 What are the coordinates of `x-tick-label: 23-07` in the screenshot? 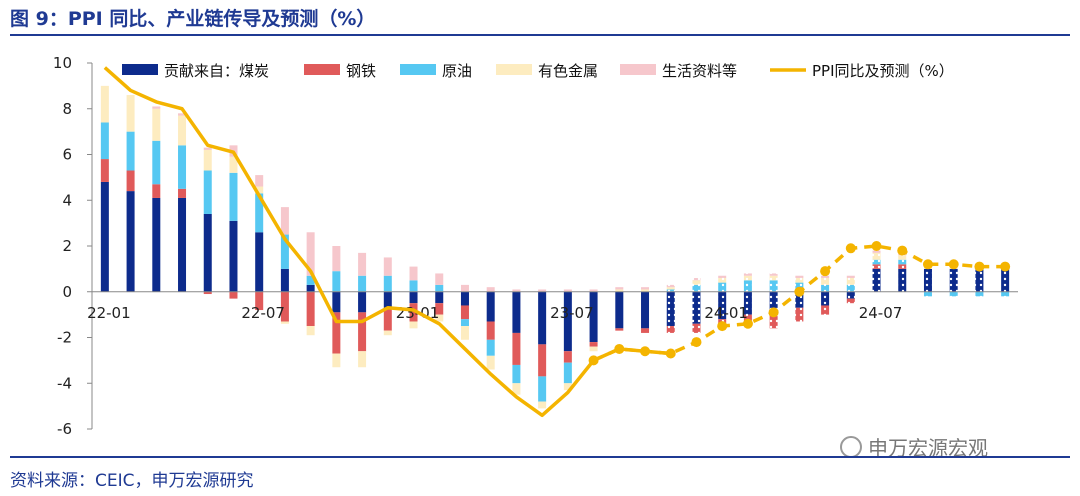 It's located at (572, 313).